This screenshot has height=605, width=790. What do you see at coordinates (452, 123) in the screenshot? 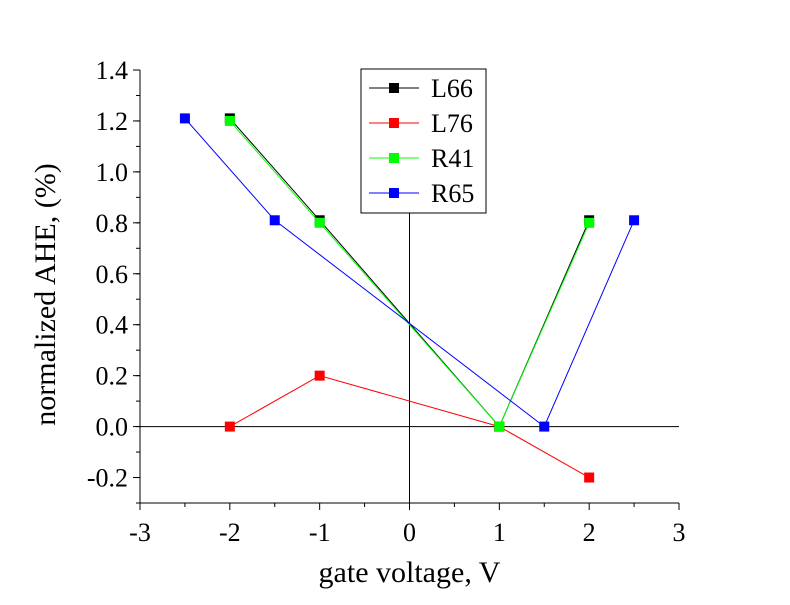
I see `legend-label: L76` at bounding box center [452, 123].